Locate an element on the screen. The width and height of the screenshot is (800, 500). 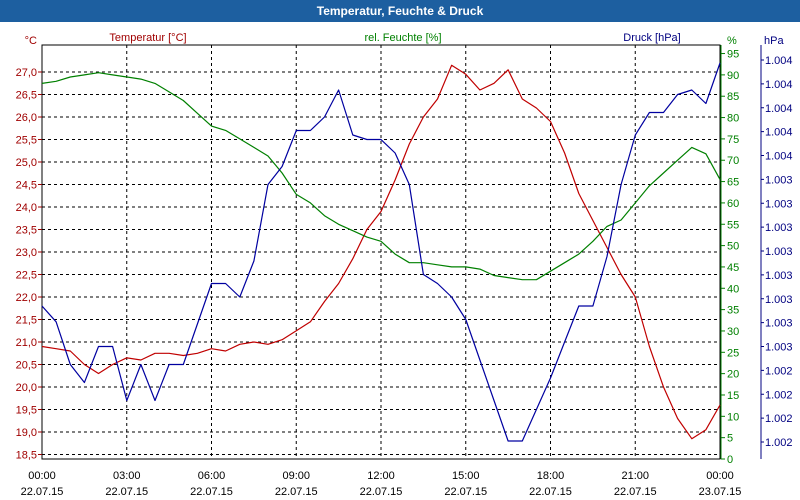
temperature-tick-label: 20,0 is located at coordinates (26, 388).